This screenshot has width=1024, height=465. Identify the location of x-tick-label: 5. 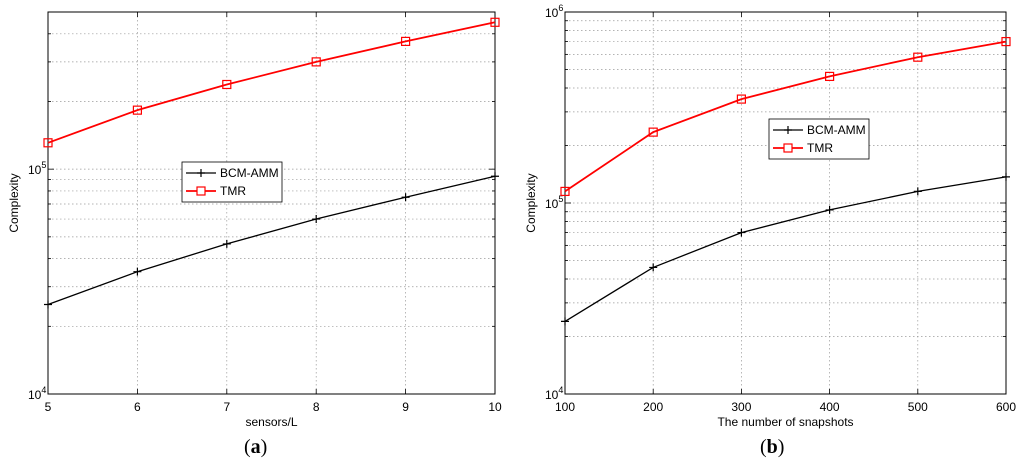
(48, 407).